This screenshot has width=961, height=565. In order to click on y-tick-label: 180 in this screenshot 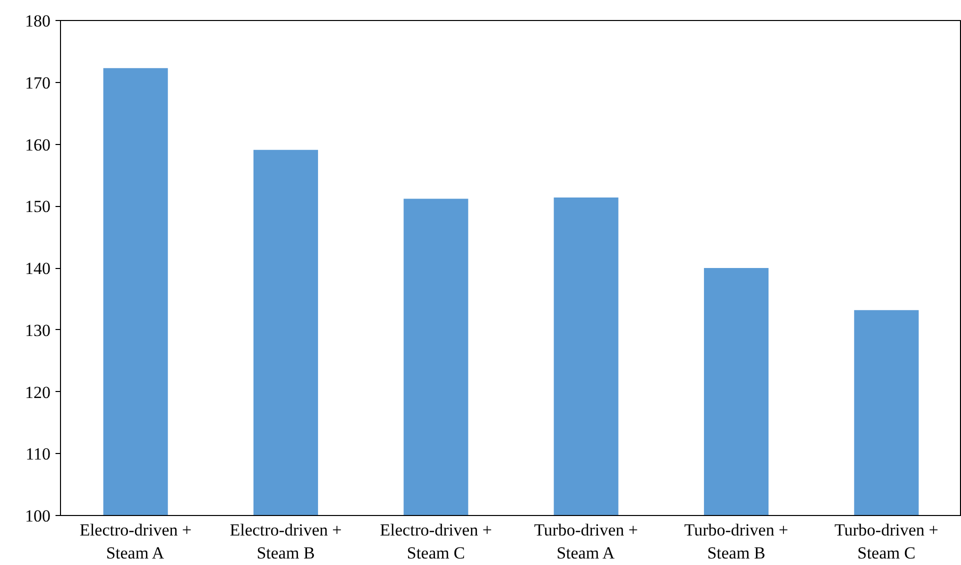, I will do `click(37, 21)`.